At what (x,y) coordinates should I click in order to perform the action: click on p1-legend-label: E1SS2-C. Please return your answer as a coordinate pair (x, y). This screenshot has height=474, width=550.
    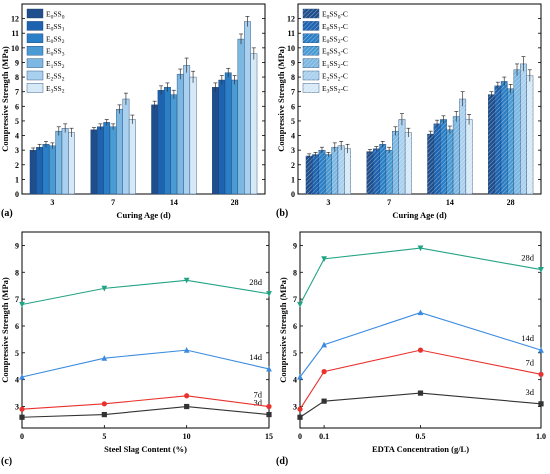
    Looking at the image, I should click on (335, 64).